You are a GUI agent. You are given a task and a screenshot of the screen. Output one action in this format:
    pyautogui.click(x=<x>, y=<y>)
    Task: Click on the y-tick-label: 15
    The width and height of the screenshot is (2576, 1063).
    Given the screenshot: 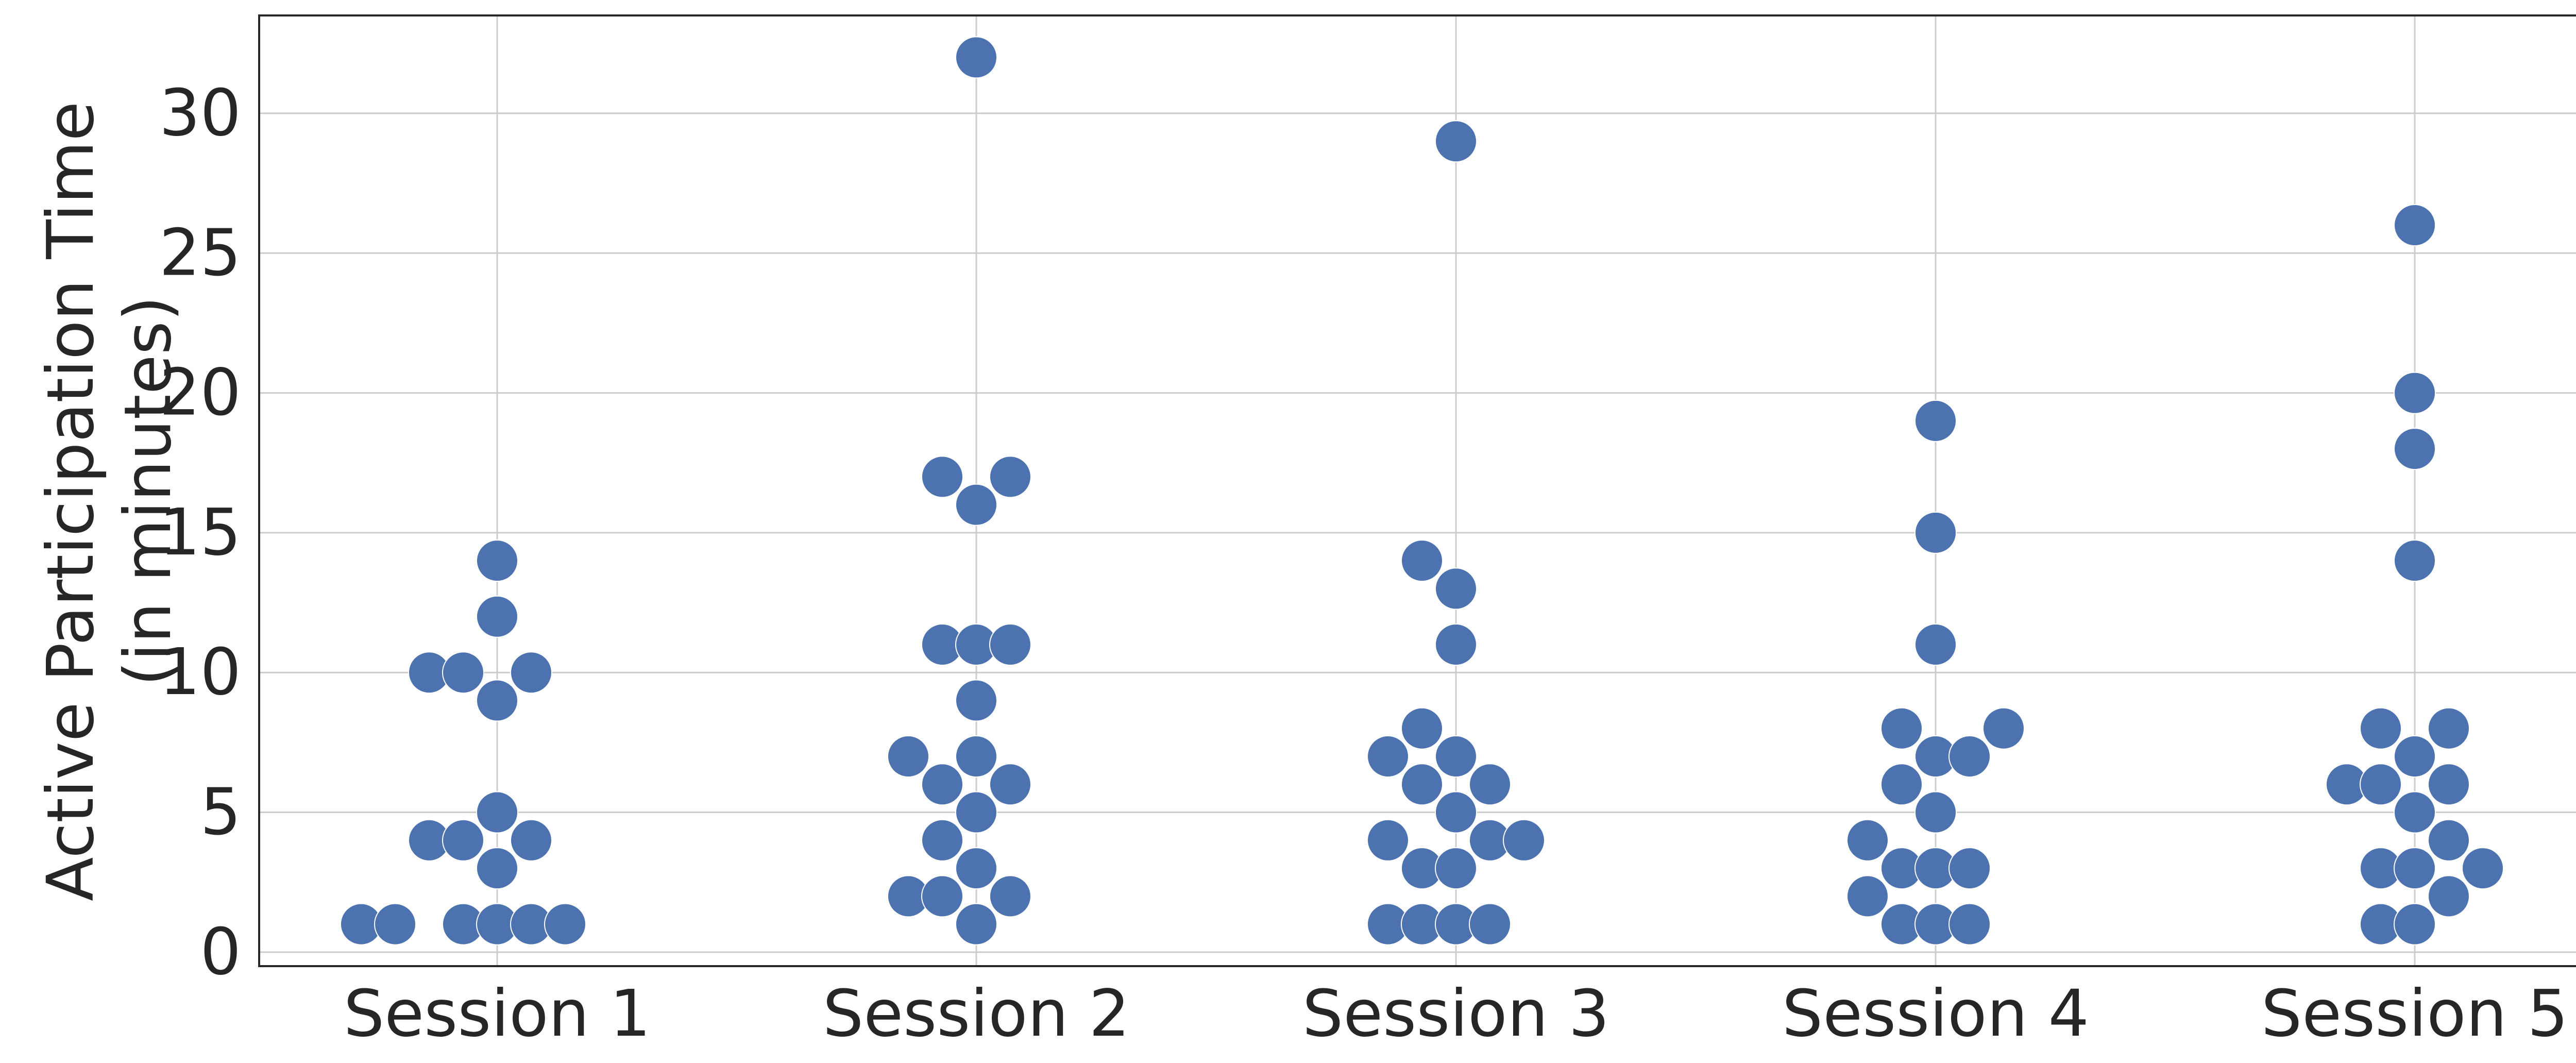 What is the action you would take?
    pyautogui.click(x=200, y=532)
    